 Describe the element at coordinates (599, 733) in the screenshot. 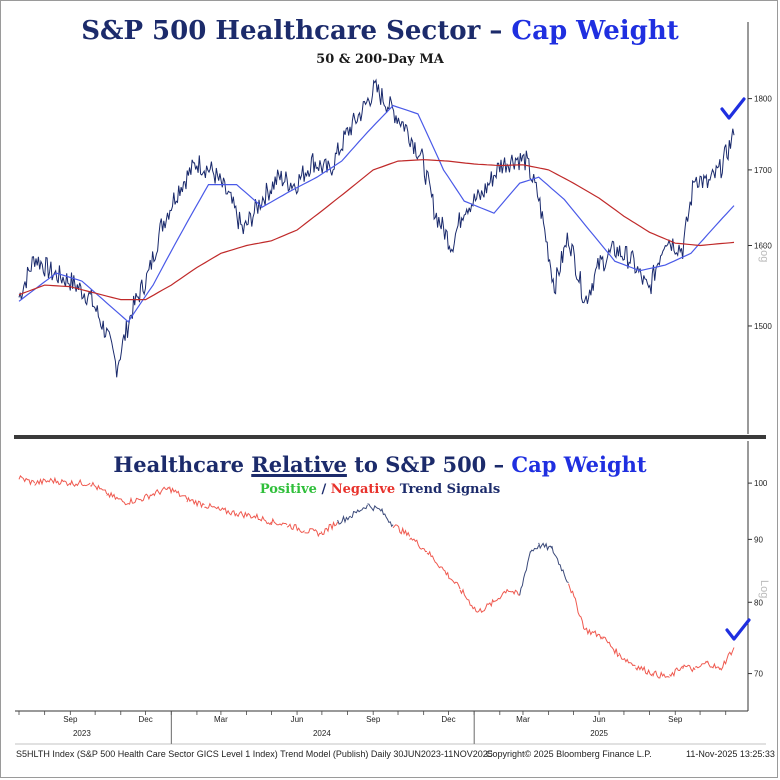

I see `x-year-label-2: 2025` at that location.